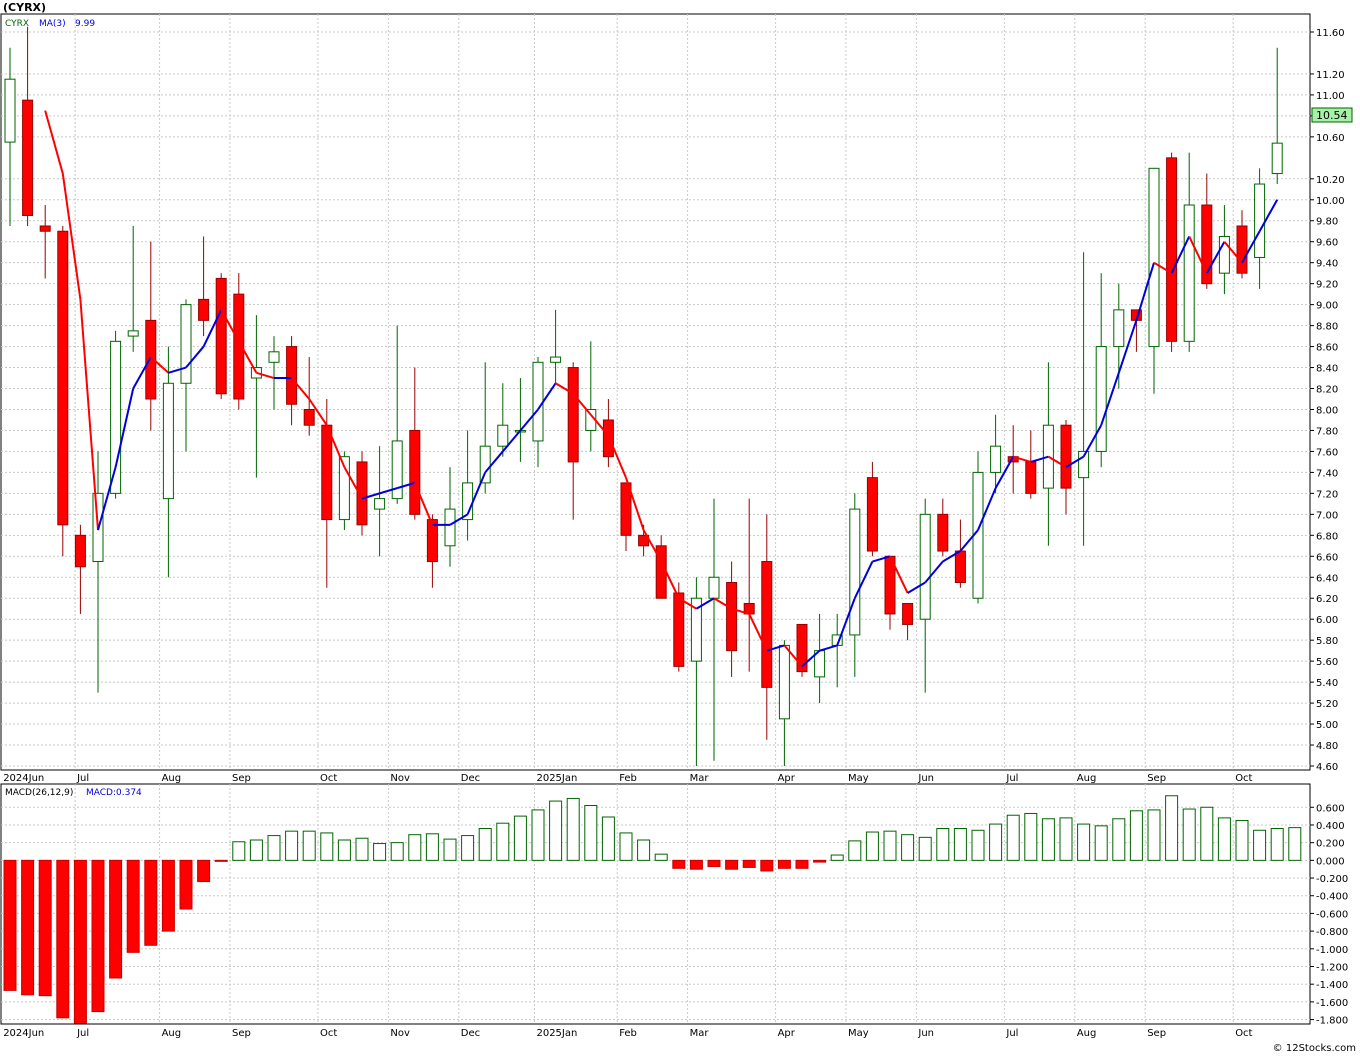 The width and height of the screenshot is (1360, 1060). I want to click on macd-tick-label: -1.400, so click(1332, 985).